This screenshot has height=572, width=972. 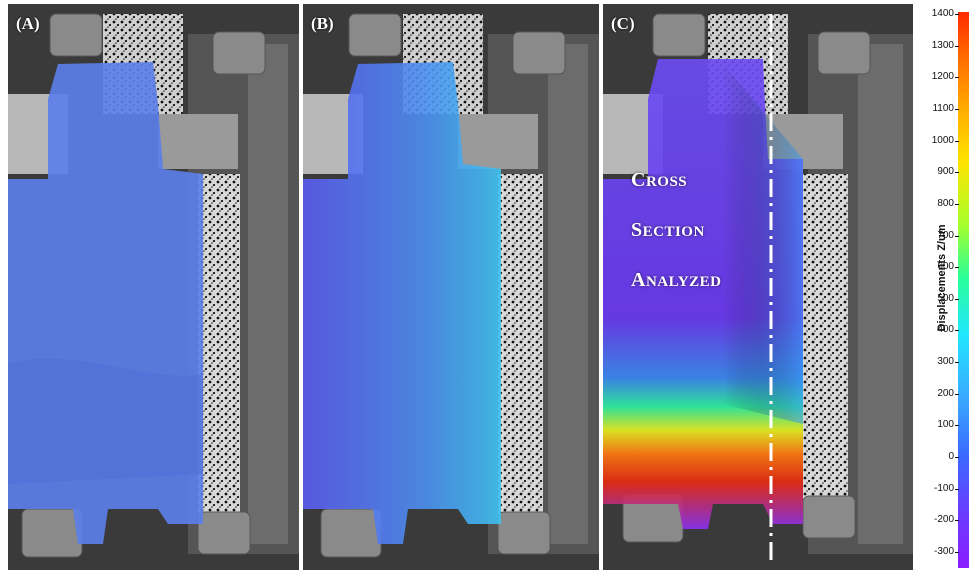 What do you see at coordinates (676, 280) in the screenshot?
I see `annotation-line-3: ANALYZED` at bounding box center [676, 280].